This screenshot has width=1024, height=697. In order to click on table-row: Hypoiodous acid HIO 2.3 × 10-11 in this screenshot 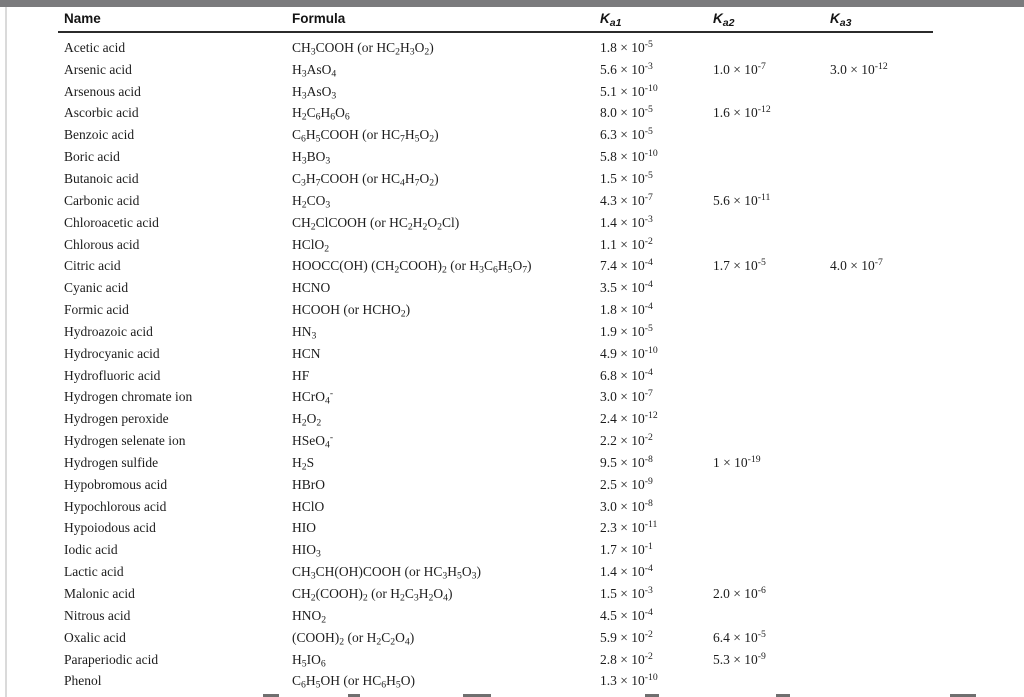, I will do `click(534, 529)`.